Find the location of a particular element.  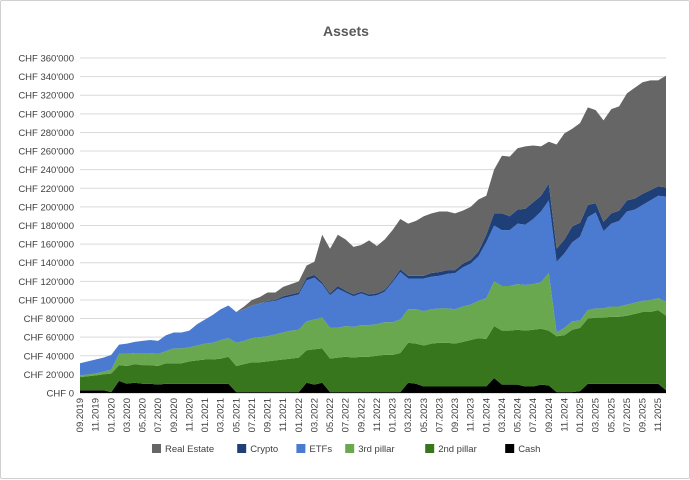

y-tick-label: CHF 340'000 is located at coordinates (46, 77).